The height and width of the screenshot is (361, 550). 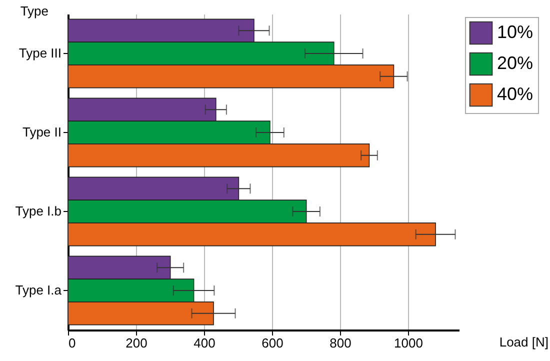 What do you see at coordinates (34, 11) in the screenshot?
I see `y-axis-title: Type` at bounding box center [34, 11].